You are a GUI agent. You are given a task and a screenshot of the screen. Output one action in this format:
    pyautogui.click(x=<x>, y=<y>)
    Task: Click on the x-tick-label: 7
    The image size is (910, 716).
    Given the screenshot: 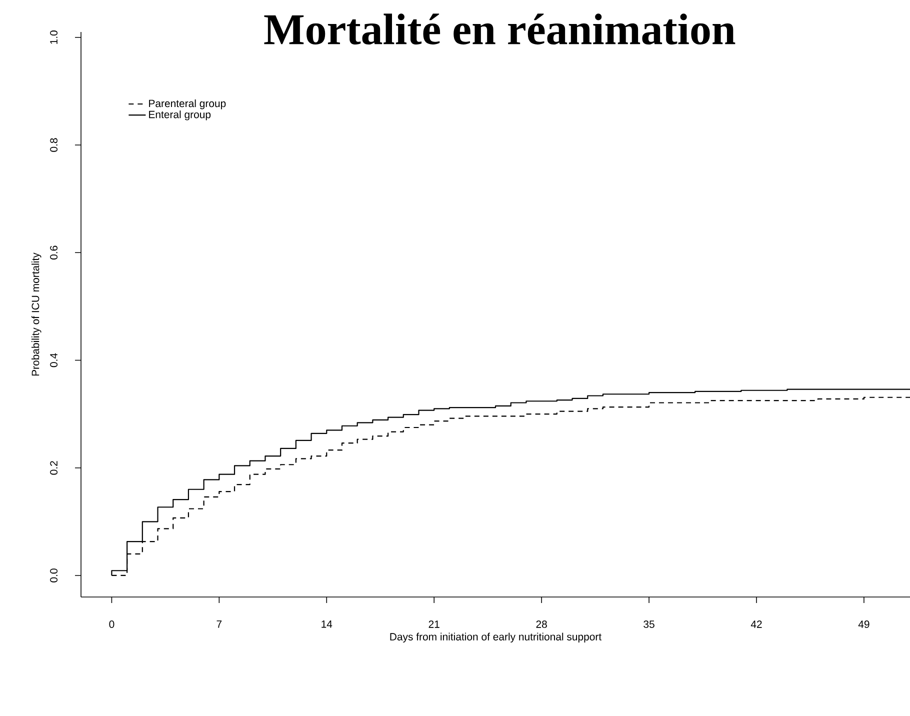 What is the action you would take?
    pyautogui.click(x=219, y=624)
    